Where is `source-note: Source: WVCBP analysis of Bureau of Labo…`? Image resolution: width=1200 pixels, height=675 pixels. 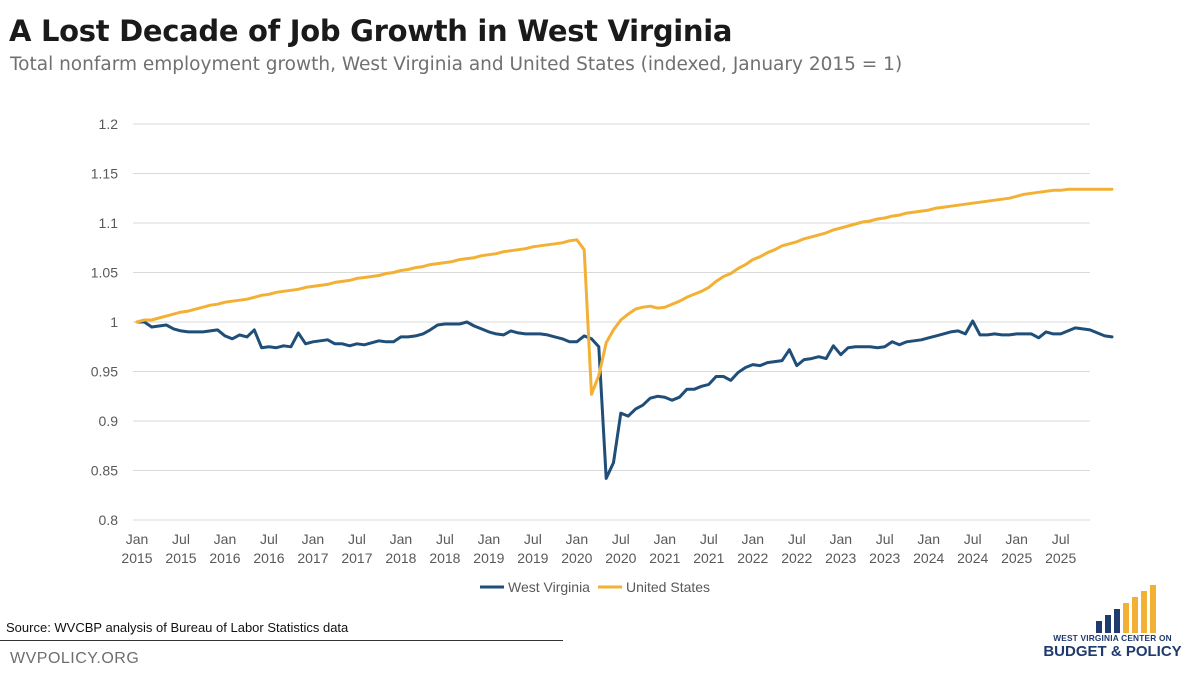 source-note: Source: WVCBP analysis of Bureau of Labo… is located at coordinates (177, 627).